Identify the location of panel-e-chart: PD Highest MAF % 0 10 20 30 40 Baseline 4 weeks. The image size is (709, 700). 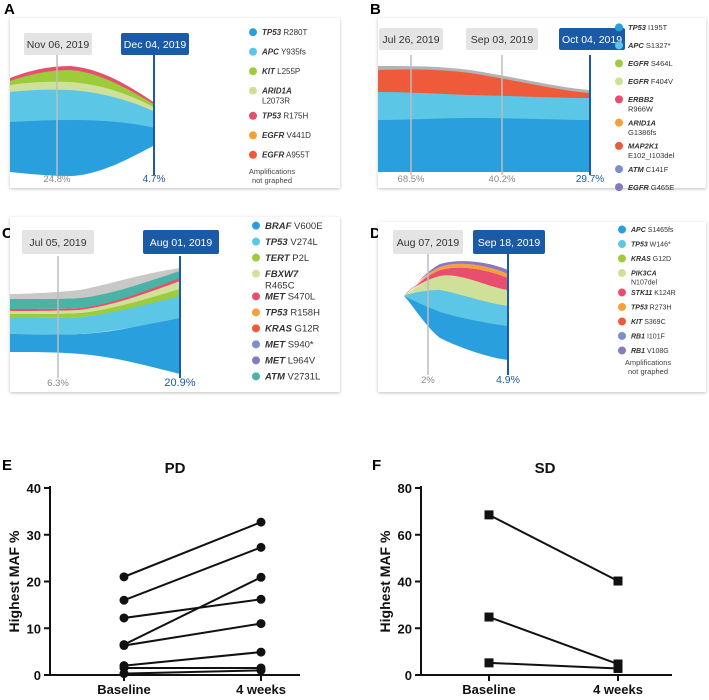
(153, 578).